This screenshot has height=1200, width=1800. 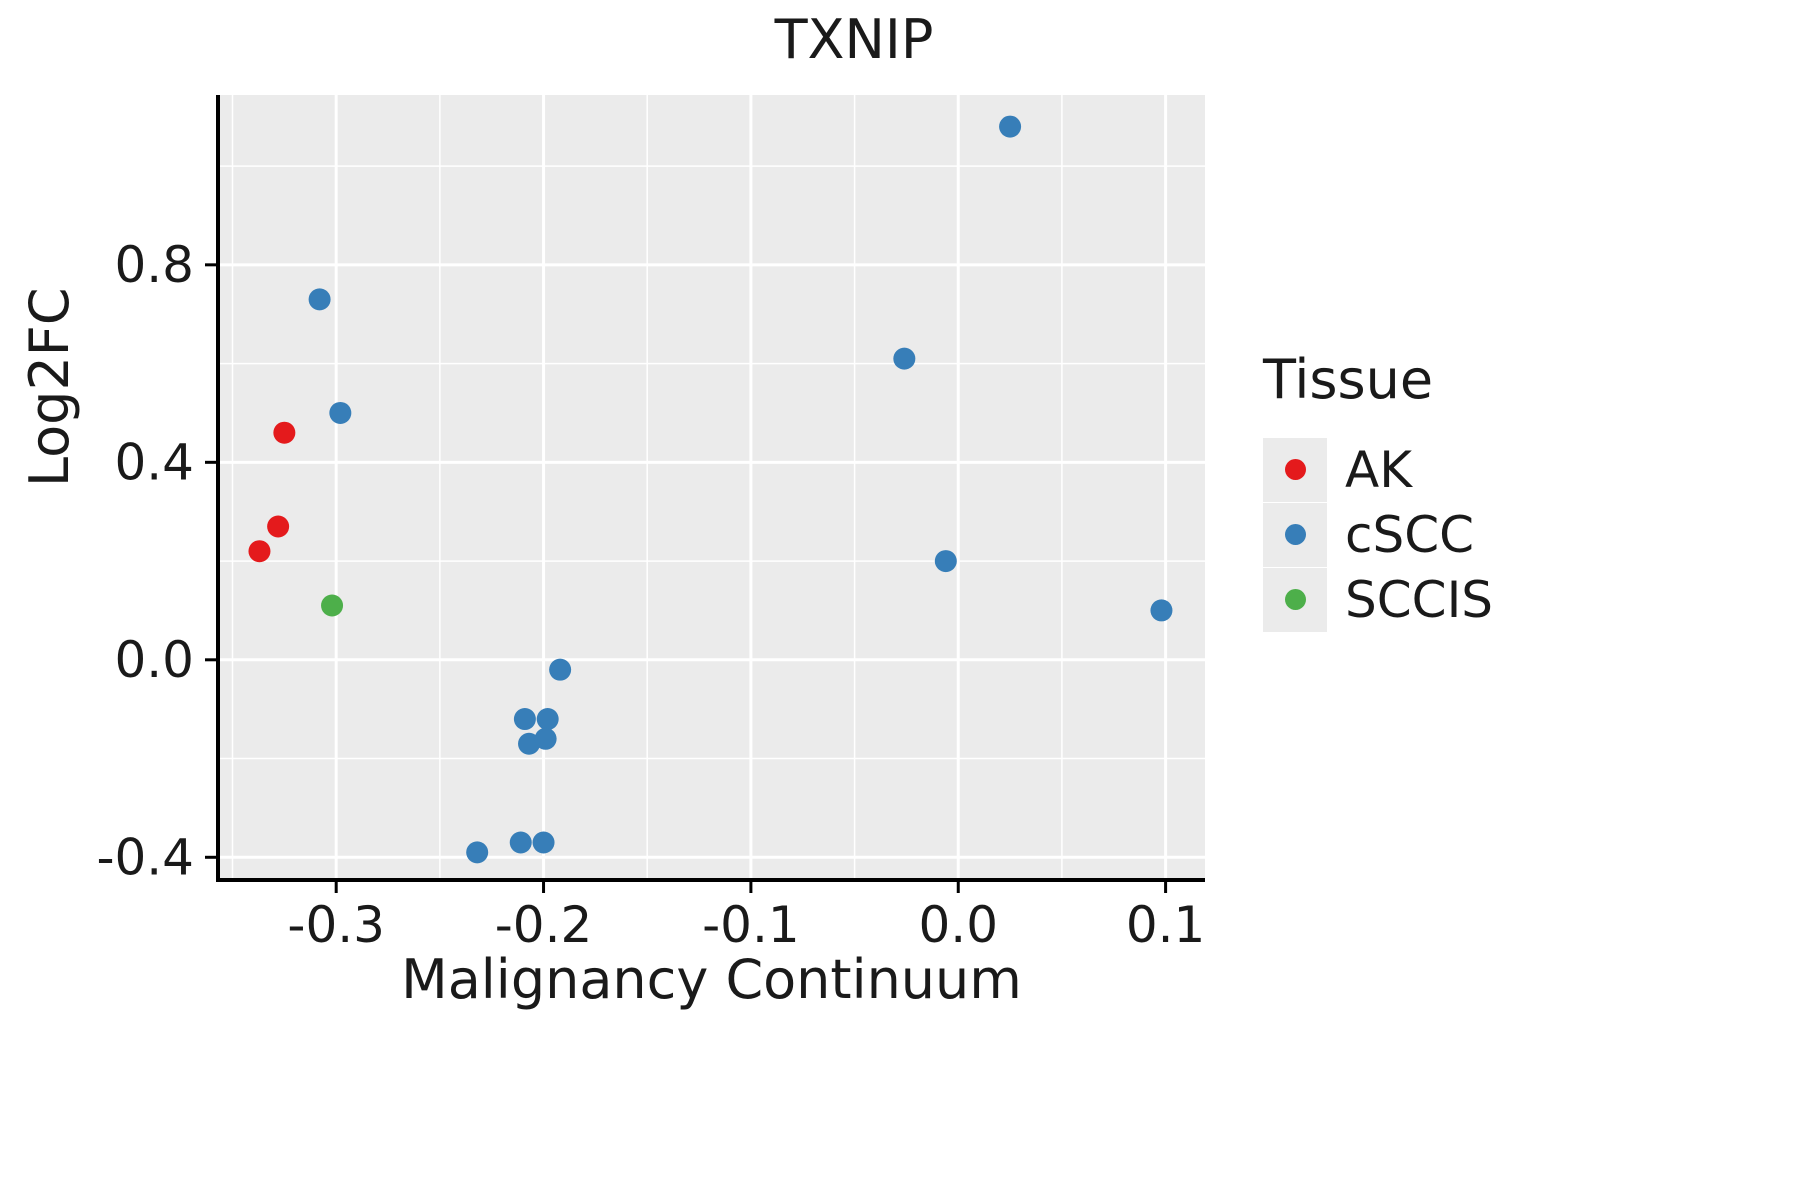 I want to click on y-tick-label: 0.4, so click(x=154, y=462).